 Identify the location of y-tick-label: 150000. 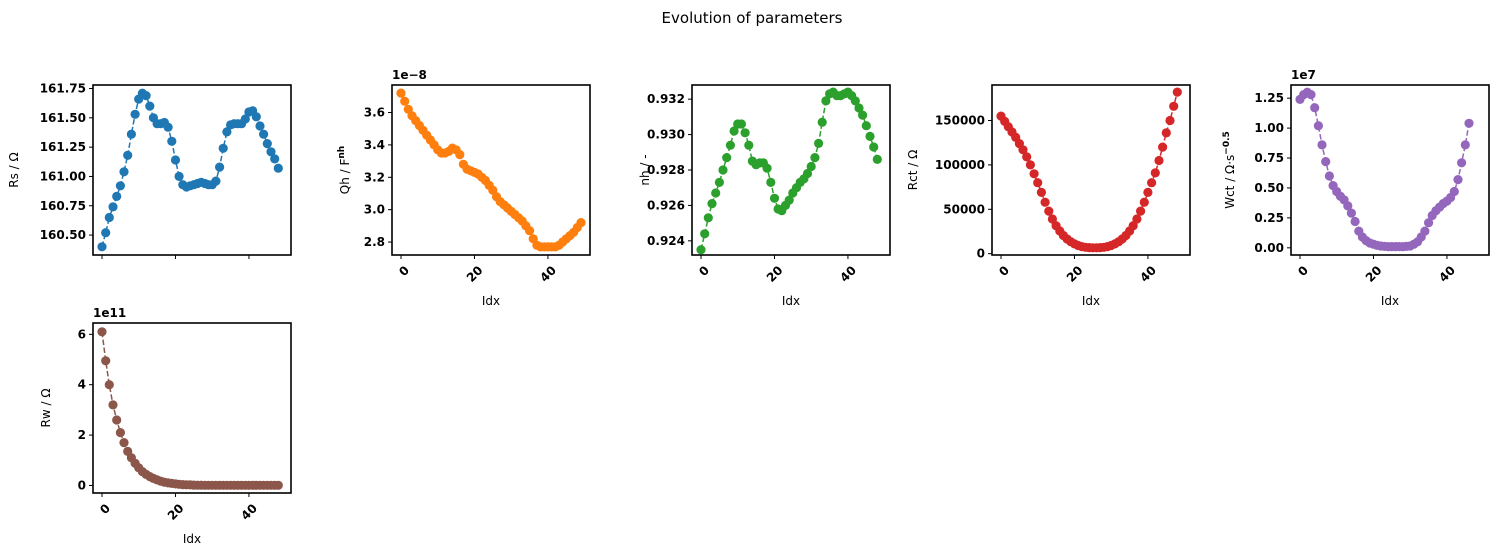
(960, 121).